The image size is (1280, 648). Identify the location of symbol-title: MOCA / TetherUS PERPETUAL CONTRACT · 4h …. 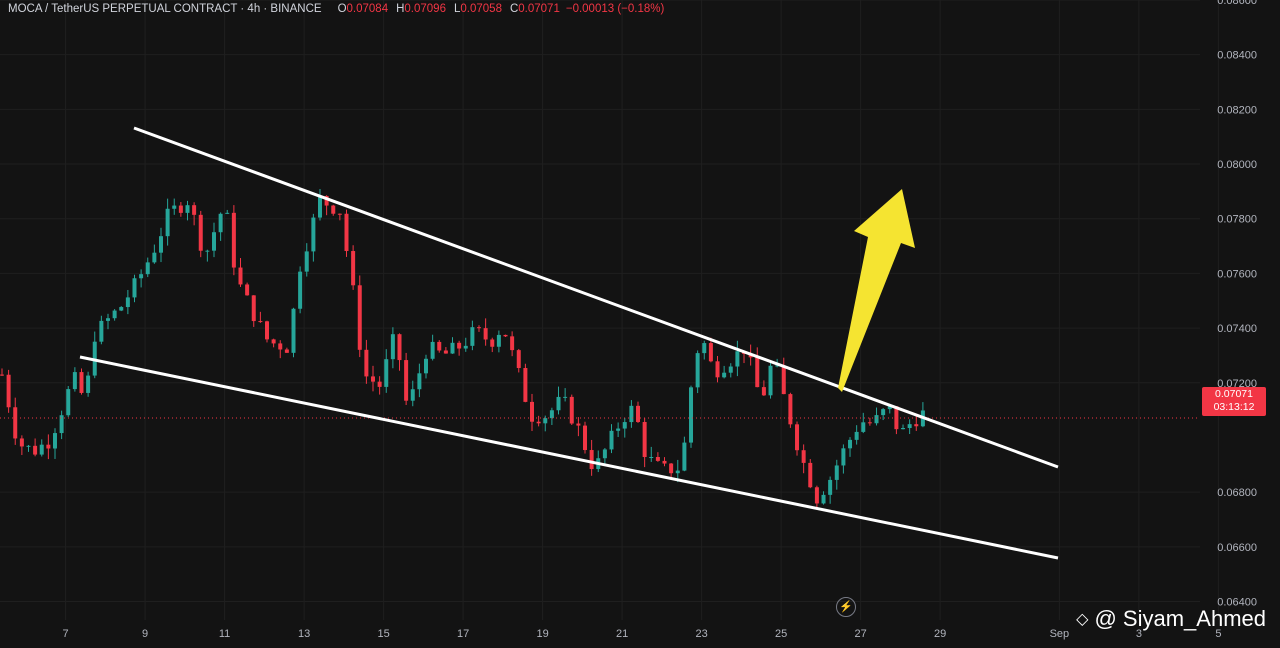
(165, 9).